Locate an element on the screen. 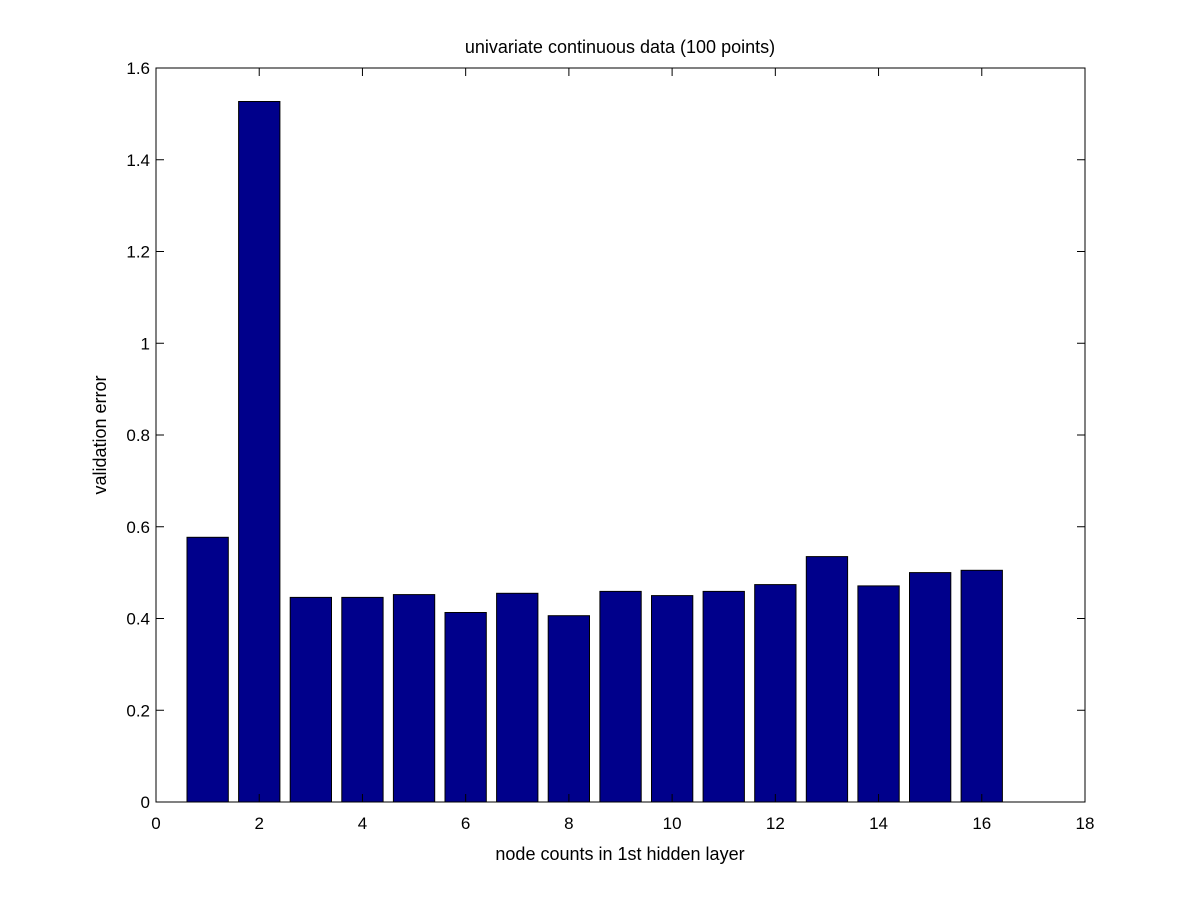 This screenshot has height=901, width=1200. y-tick-label: 0 is located at coordinates (145, 802).